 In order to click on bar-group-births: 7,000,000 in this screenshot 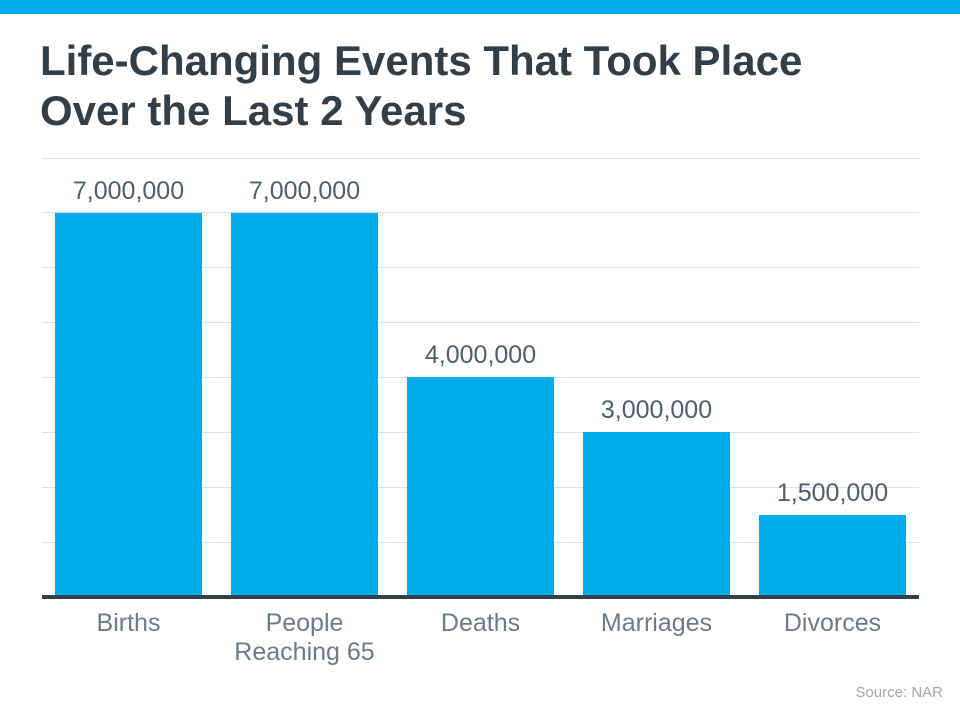, I will do `click(128, 387)`.